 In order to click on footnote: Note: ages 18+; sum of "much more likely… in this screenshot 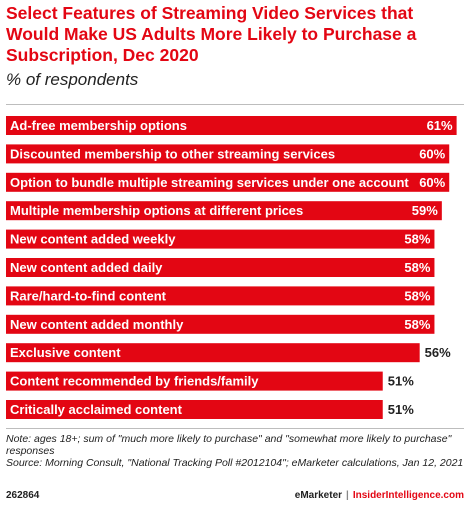, I will do `click(235, 451)`.